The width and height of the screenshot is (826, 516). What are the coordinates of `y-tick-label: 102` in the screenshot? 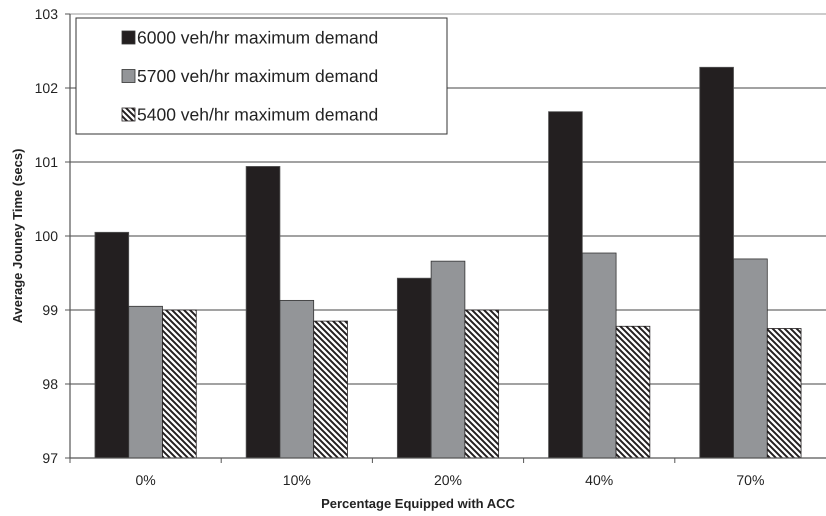 It's located at (46, 88).